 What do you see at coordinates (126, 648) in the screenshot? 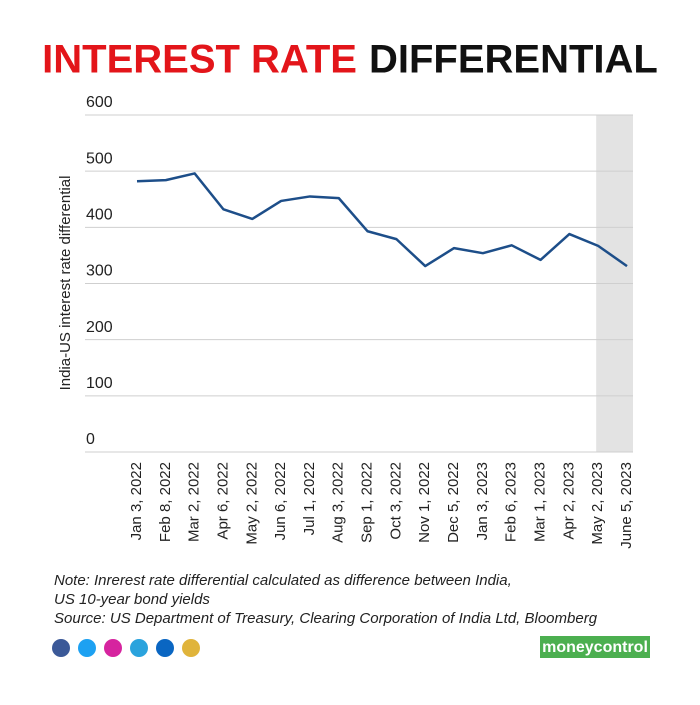
I see `social-icons` at bounding box center [126, 648].